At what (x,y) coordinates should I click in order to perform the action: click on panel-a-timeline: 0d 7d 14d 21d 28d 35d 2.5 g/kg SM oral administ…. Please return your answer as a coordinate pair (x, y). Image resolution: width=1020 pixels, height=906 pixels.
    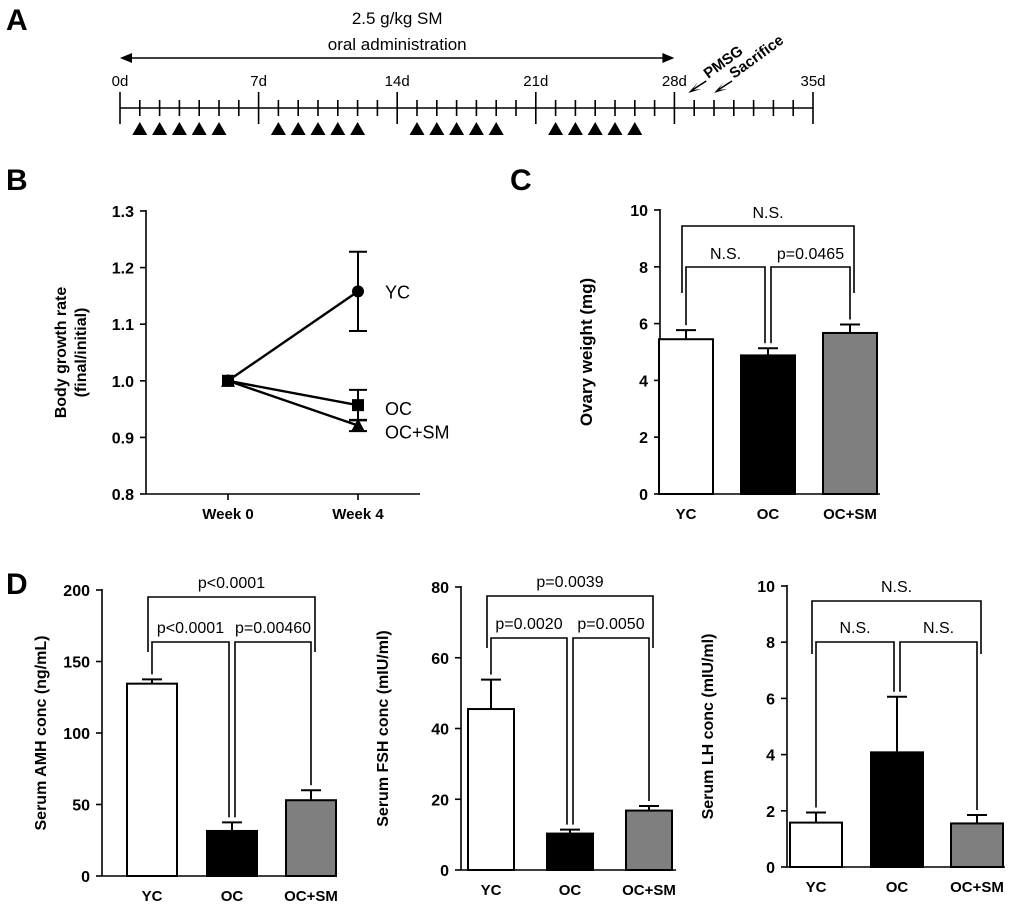
    Looking at the image, I should click on (469, 72).